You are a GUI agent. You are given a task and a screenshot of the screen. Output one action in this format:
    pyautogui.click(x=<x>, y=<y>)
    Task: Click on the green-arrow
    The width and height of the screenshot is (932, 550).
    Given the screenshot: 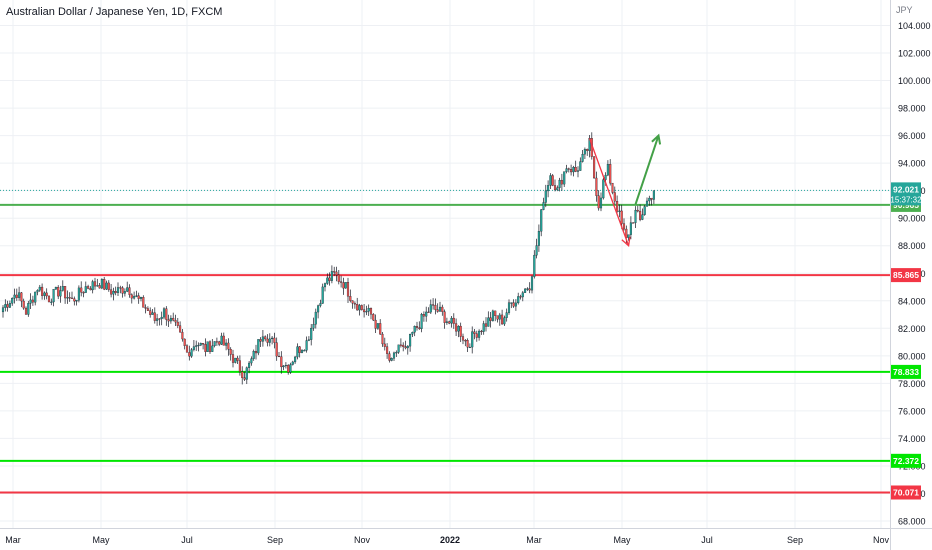 What is the action you would take?
    pyautogui.click(x=648, y=169)
    